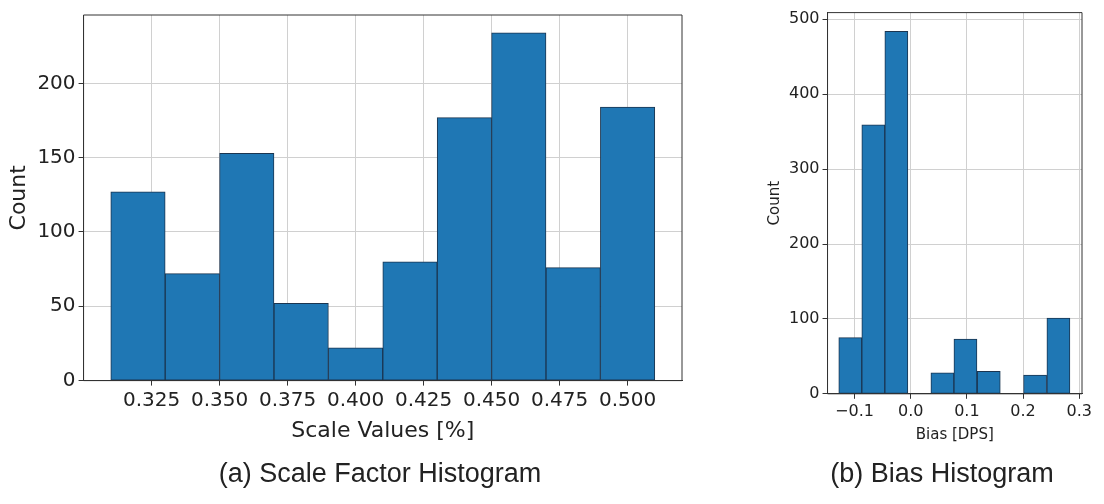  Describe the element at coordinates (559, 398) in the screenshot. I see `x-tick-label: 0.475` at that location.